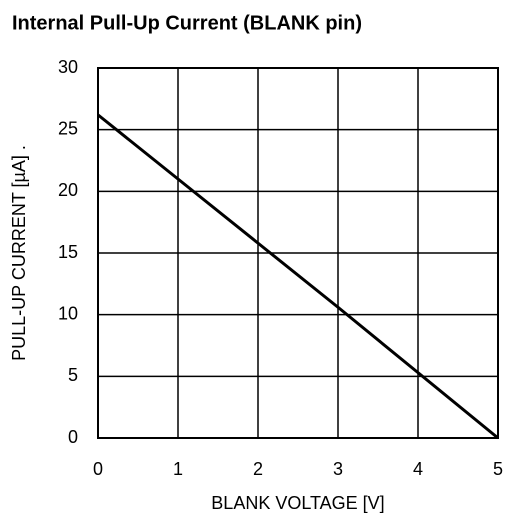 Image resolution: width=509 pixels, height=521 pixels. Describe the element at coordinates (68, 313) in the screenshot. I see `y-tick-label: 10` at that location.